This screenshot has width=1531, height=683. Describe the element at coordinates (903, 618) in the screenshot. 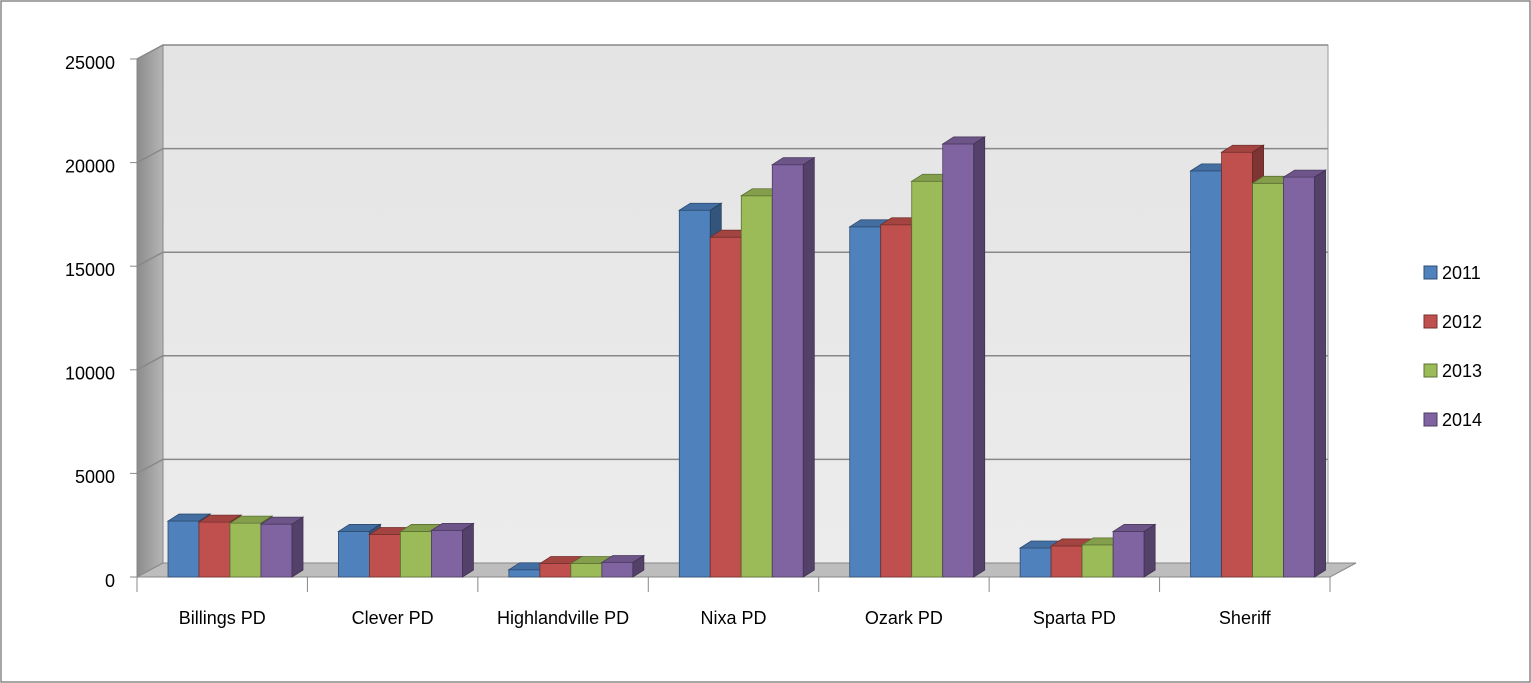

I see `x-tick-label: Ozark PD` at that location.